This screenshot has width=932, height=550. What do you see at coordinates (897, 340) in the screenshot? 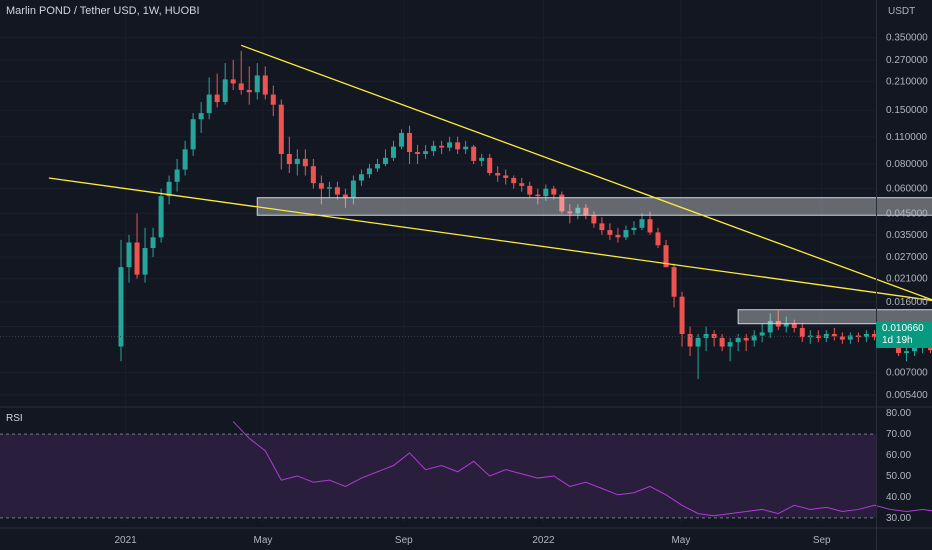
I see `bar-countdown: 1d 19h` at bounding box center [897, 340].